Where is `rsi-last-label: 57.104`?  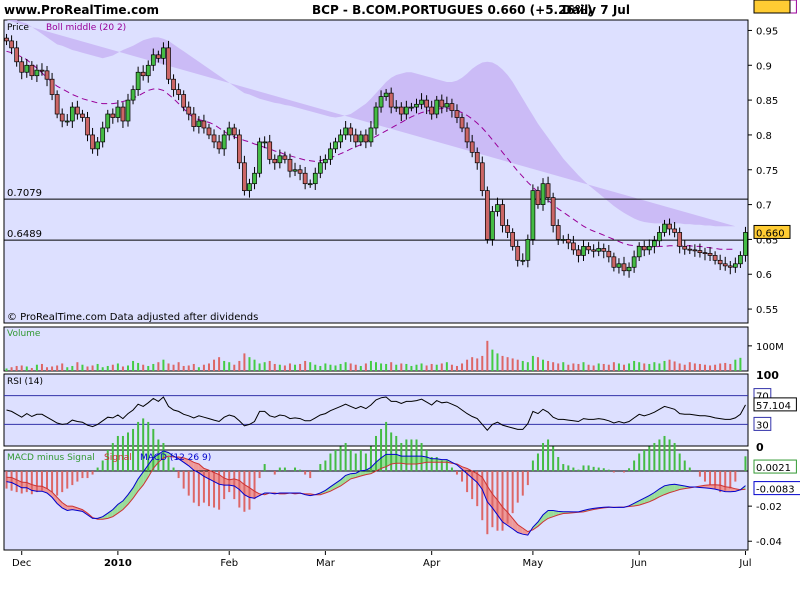 rsi-last-label: 57.104 is located at coordinates (773, 406).